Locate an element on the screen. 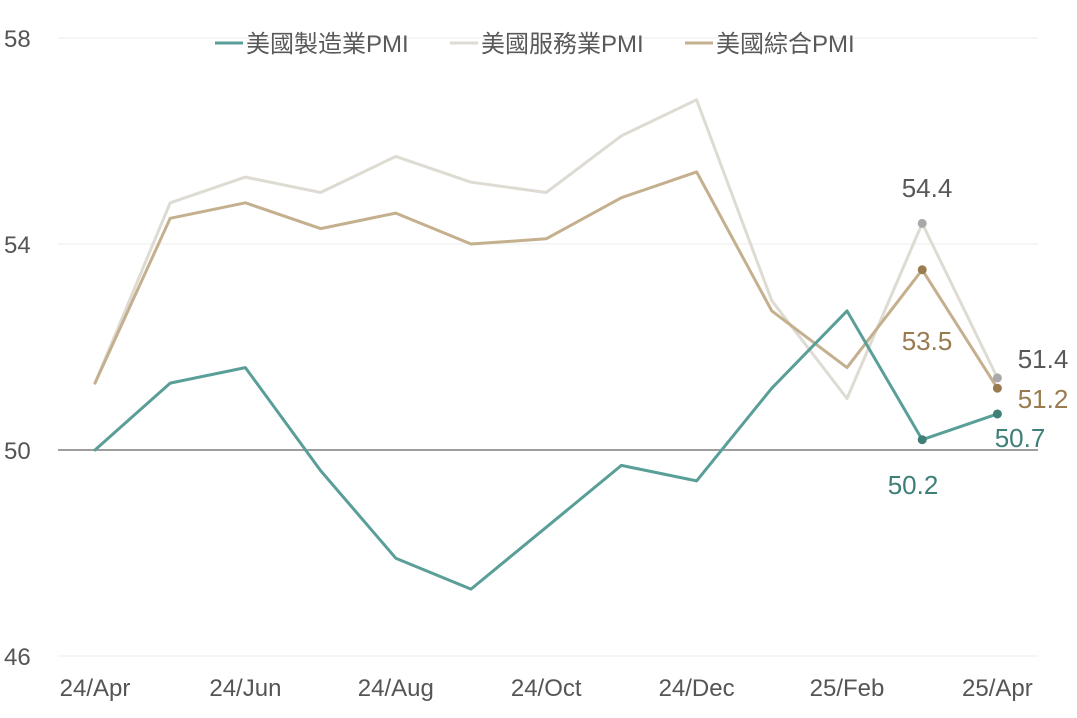  y-tick-label: 50 is located at coordinates (17, 451).